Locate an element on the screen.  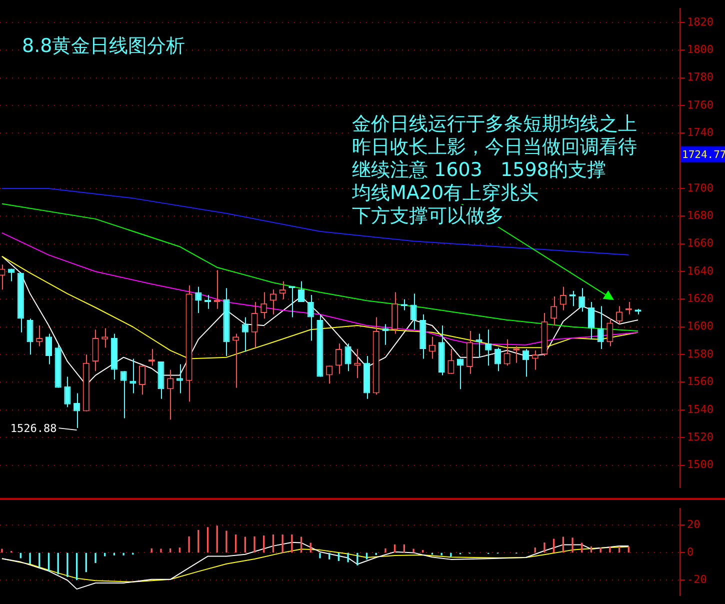
y-tick-label: 1800 is located at coordinates (700, 49).